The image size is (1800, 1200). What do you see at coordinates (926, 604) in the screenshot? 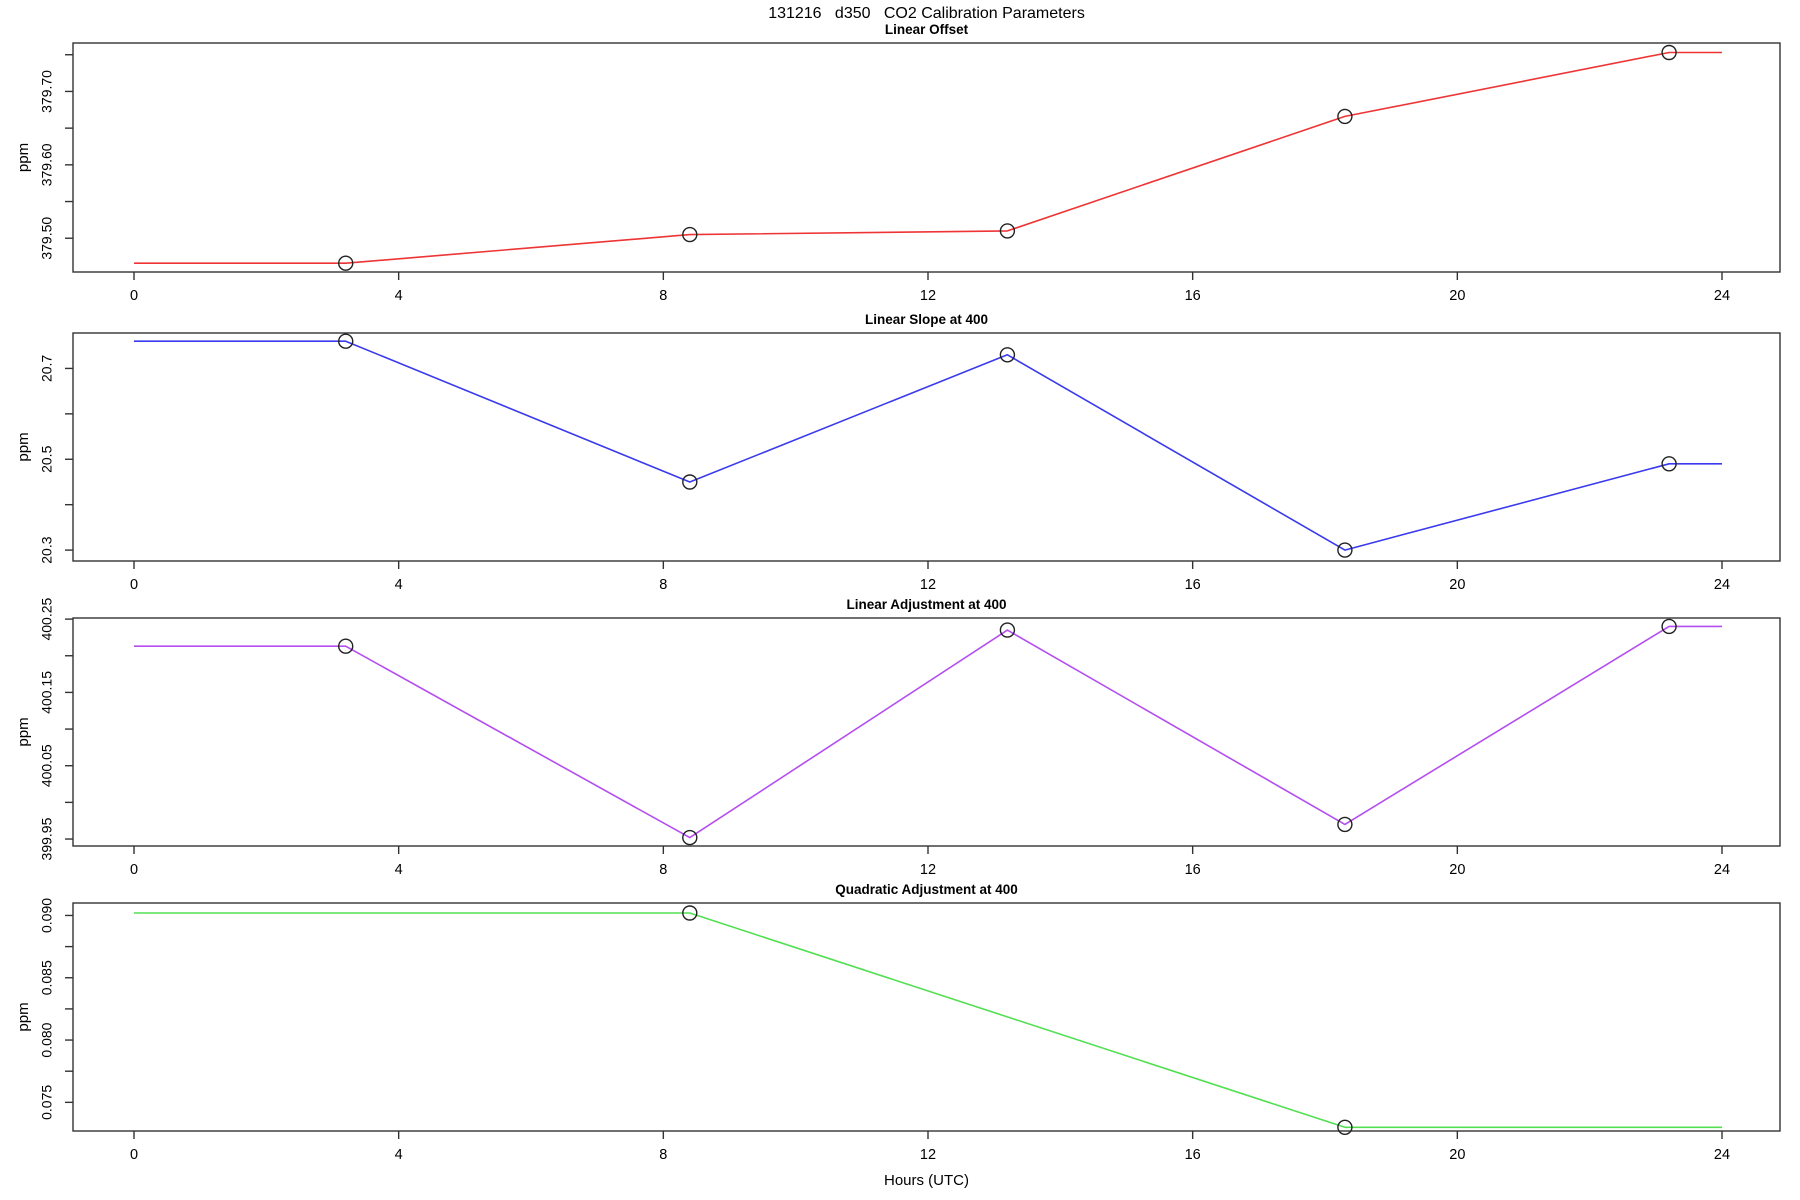
I see `panel-title-linear-adjustment: Linear Adjustment at 400` at bounding box center [926, 604].